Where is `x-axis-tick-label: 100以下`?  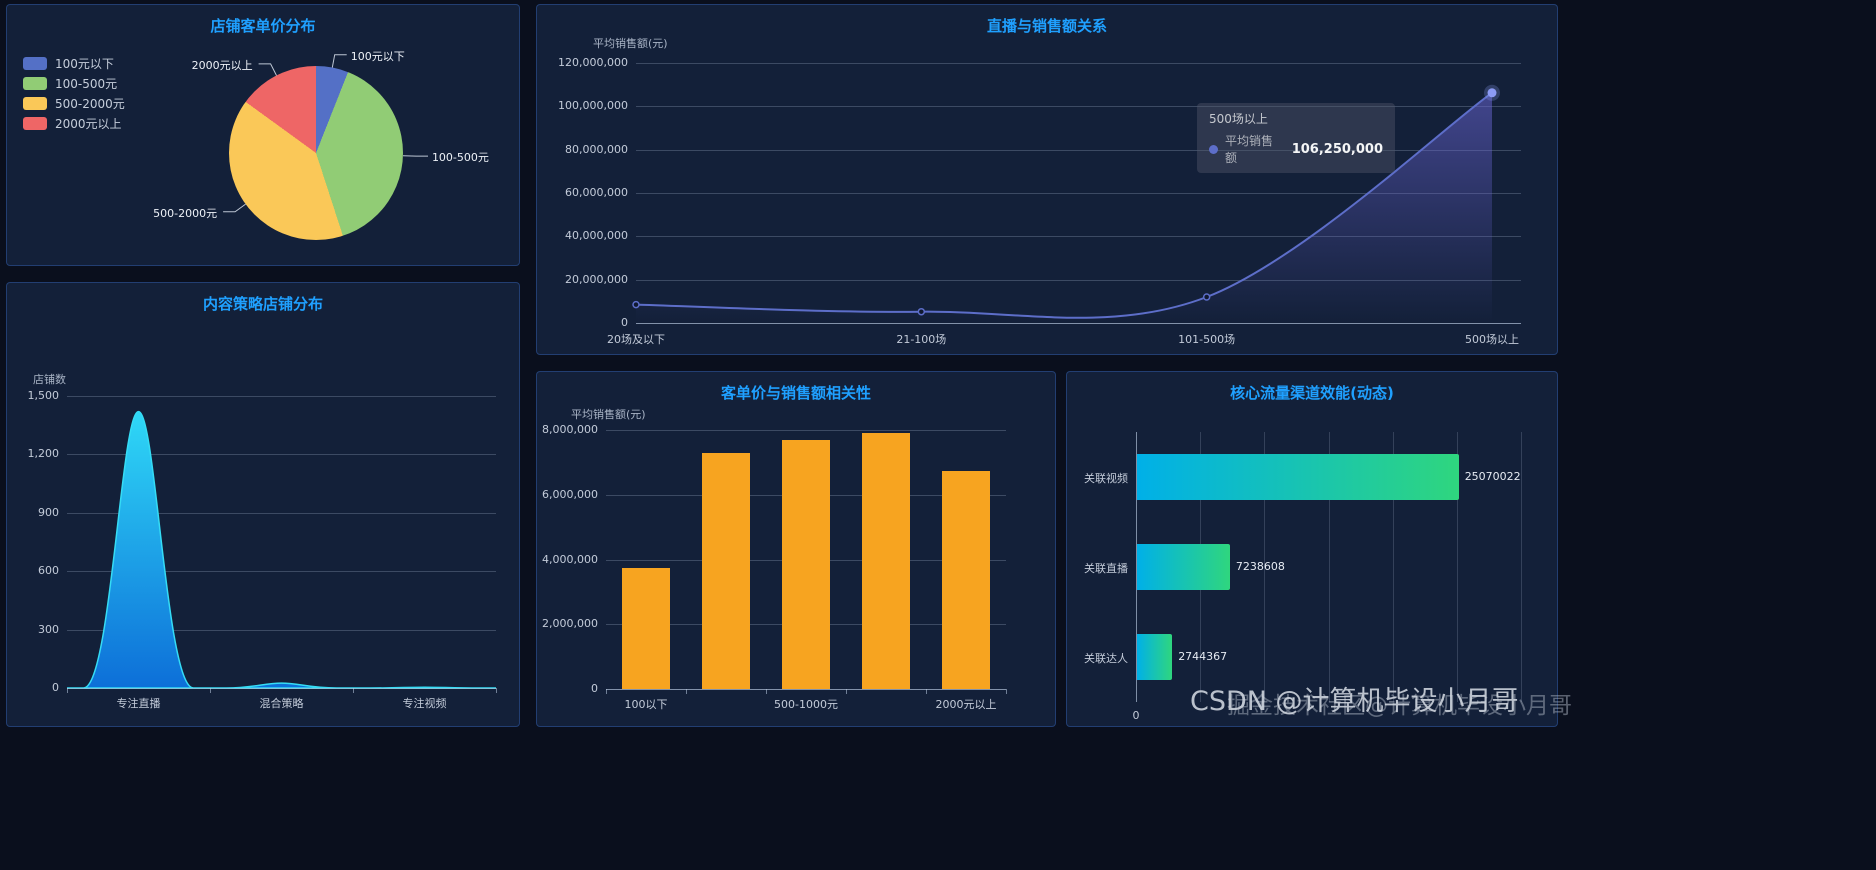
x-axis-tick-label: 100以下 is located at coordinates (646, 704).